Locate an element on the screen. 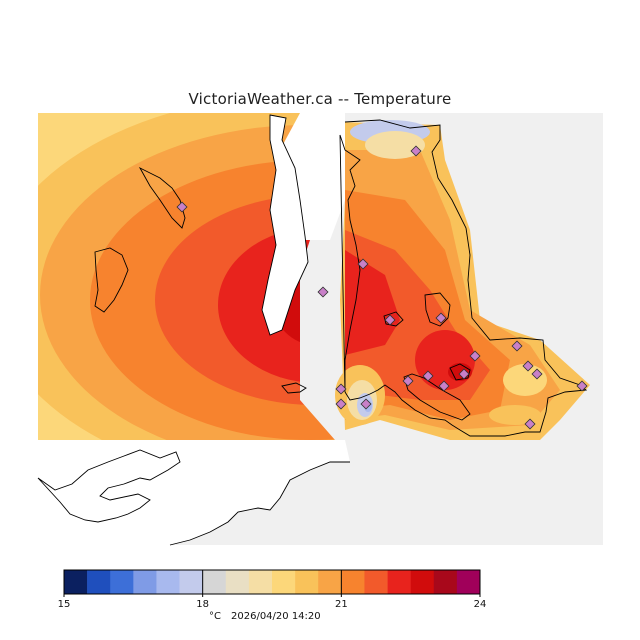 This screenshot has height=640, width=640. colorbar-timestamp: 2026/04/20 14:20 is located at coordinates (276, 616).